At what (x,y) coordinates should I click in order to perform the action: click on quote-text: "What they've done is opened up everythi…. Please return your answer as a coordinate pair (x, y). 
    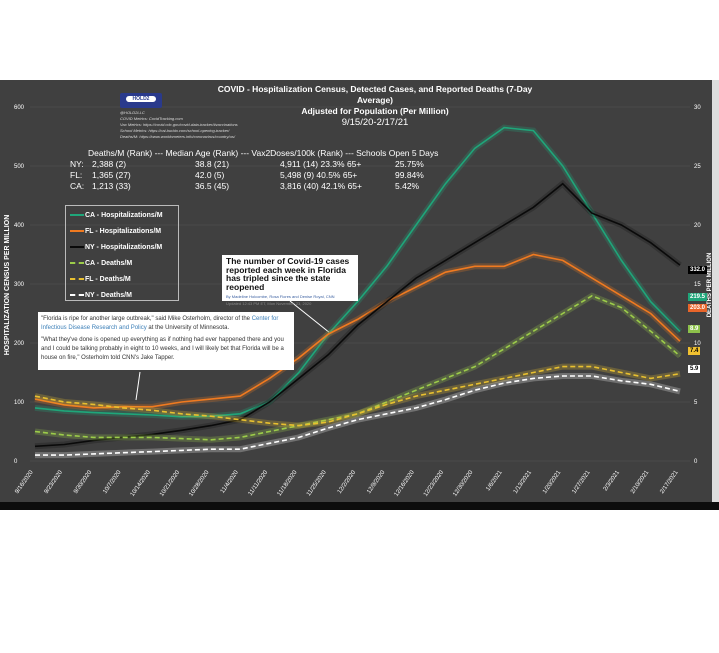
    Looking at the image, I should click on (162, 349).